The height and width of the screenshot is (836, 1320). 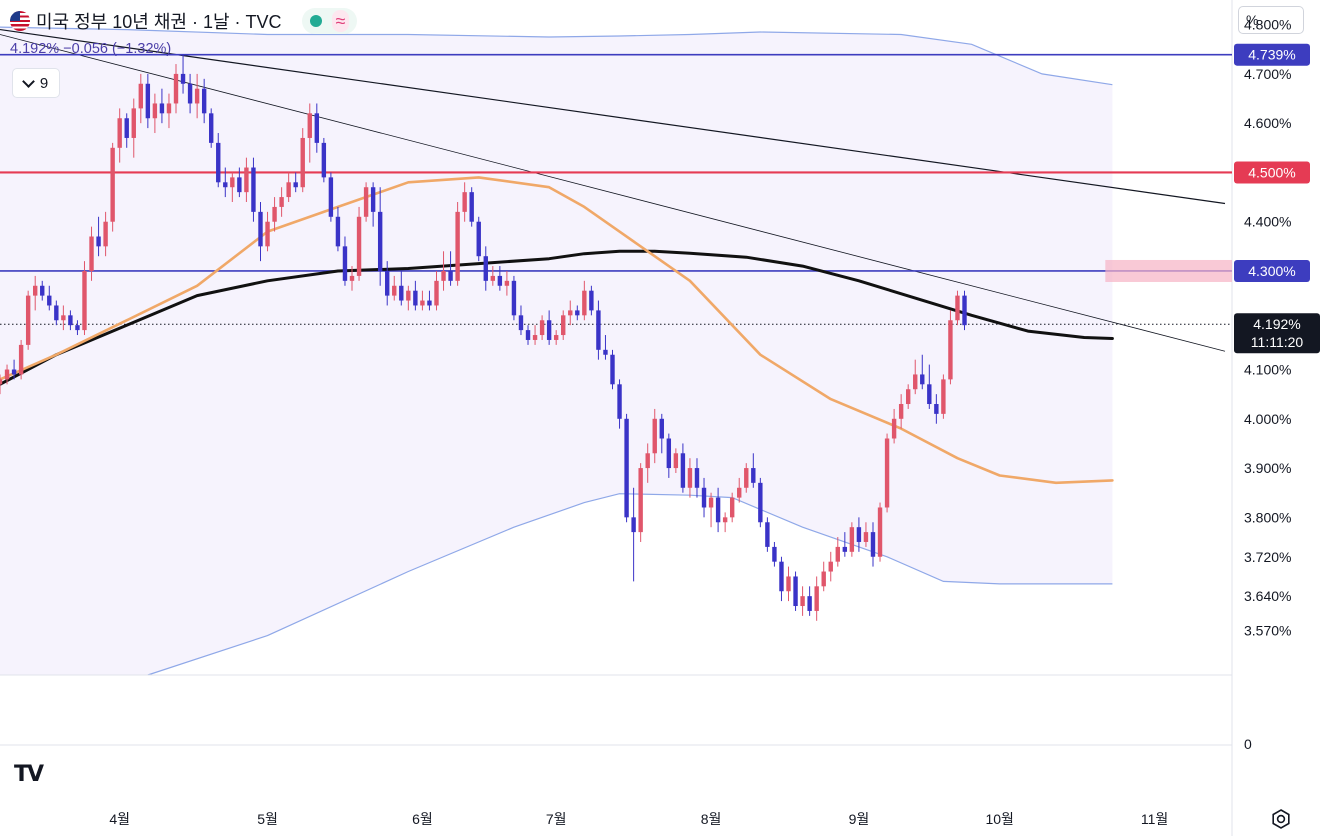 What do you see at coordinates (329, 21) in the screenshot?
I see `market-status-pill: ≈` at bounding box center [329, 21].